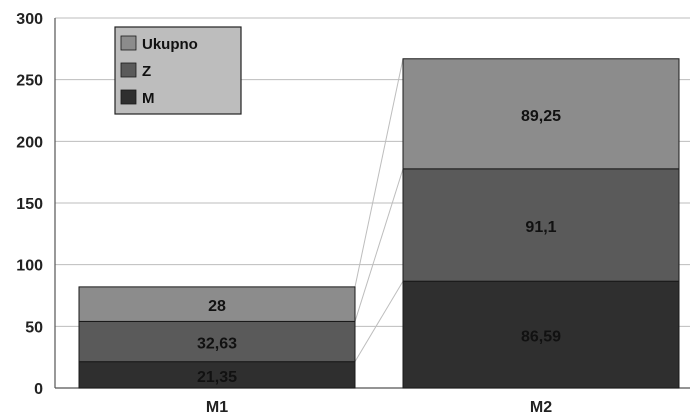 The height and width of the screenshot is (419, 695). I want to click on y-tick-label: 0, so click(38, 389).